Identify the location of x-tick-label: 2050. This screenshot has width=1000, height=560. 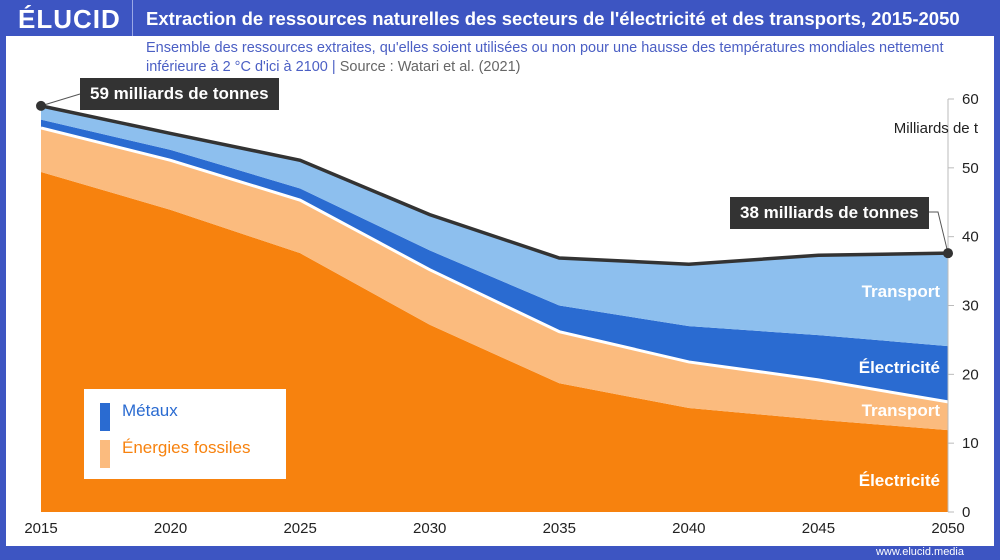
(947, 528).